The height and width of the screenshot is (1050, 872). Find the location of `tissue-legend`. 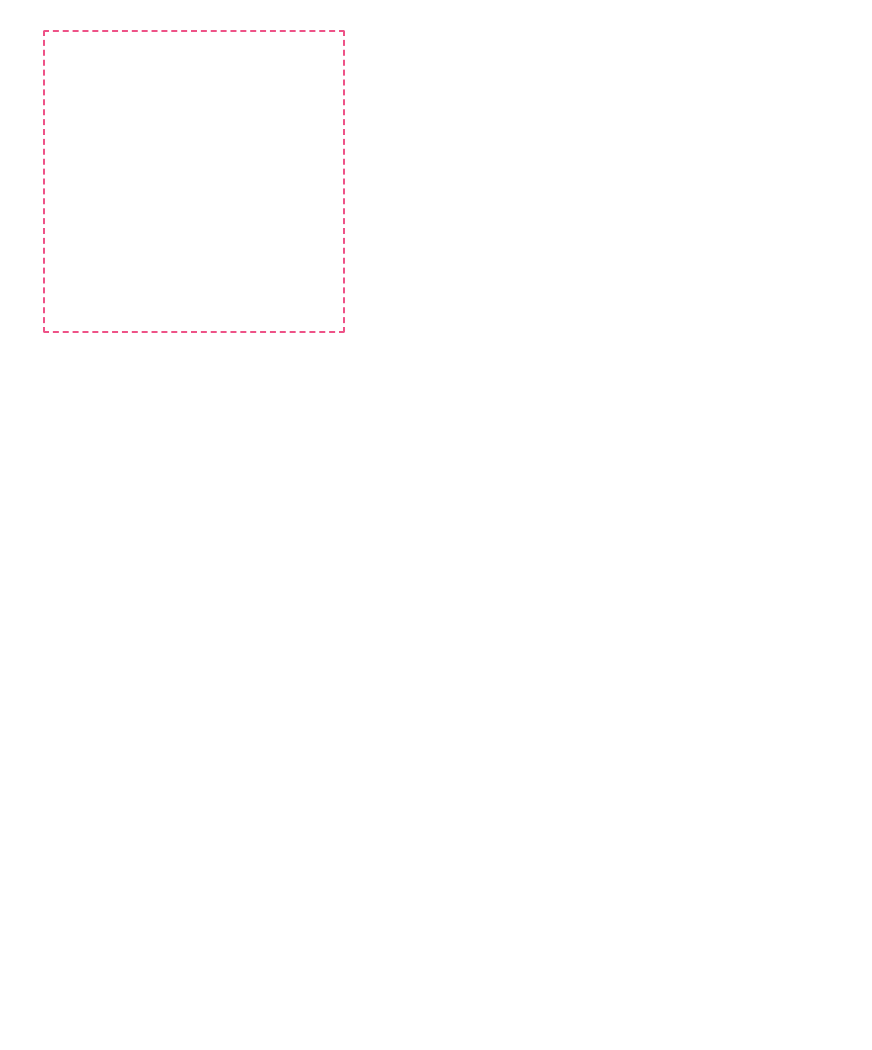

tissue-legend is located at coordinates (227, 355).